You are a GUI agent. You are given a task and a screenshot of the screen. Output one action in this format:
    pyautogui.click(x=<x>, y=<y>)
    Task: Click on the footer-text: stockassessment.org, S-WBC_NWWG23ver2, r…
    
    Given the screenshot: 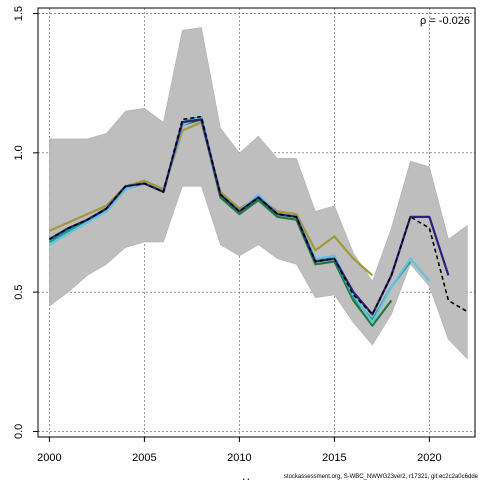 What is the action you would take?
    pyautogui.click(x=381, y=477)
    